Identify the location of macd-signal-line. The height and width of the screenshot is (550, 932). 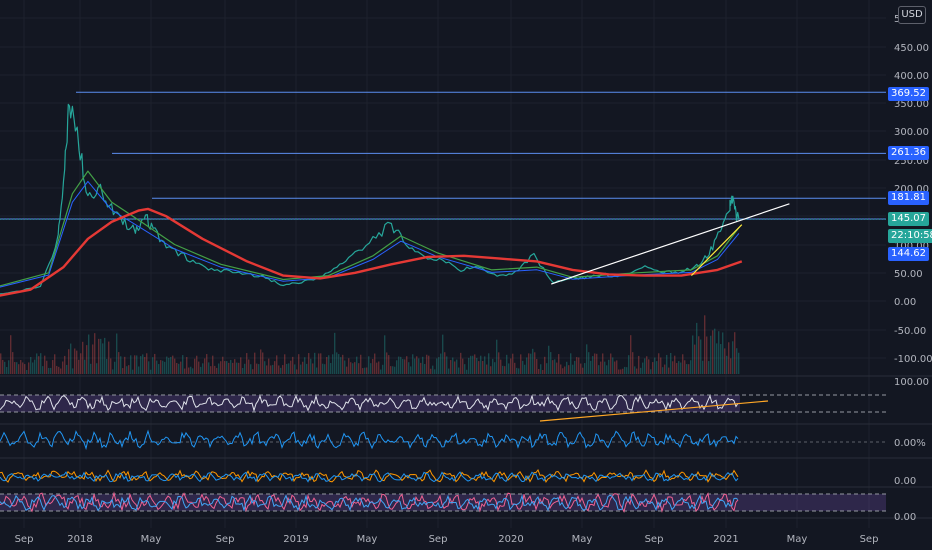
(369, 476).